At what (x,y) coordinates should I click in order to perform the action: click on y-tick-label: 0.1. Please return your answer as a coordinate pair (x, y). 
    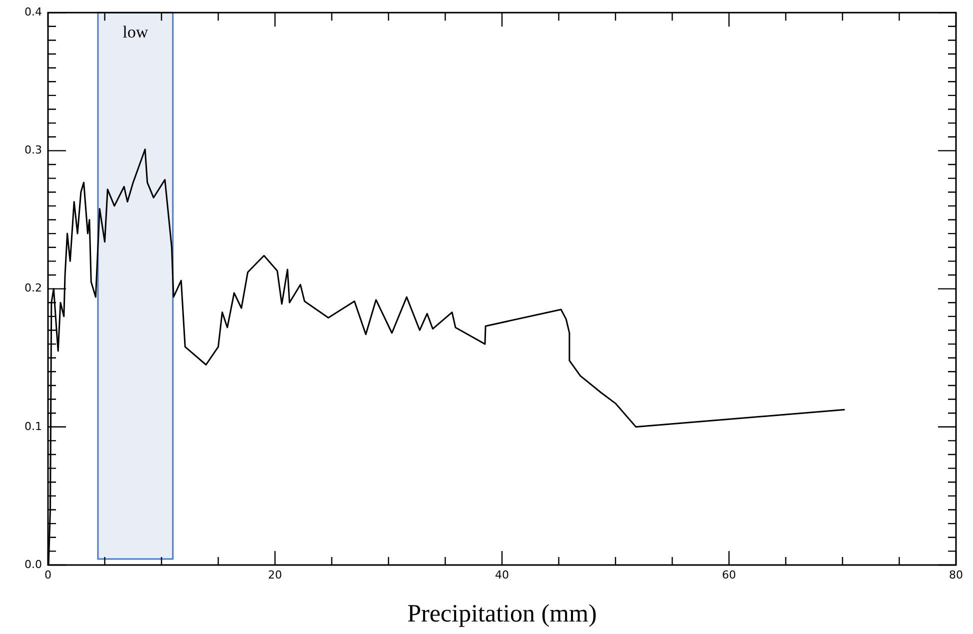
    Looking at the image, I should click on (33, 426).